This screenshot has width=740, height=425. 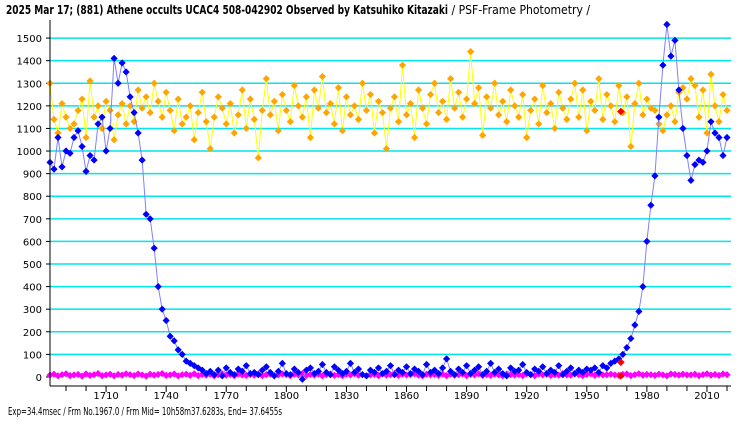 I want to click on x-tick-label: 1830, so click(x=346, y=396).